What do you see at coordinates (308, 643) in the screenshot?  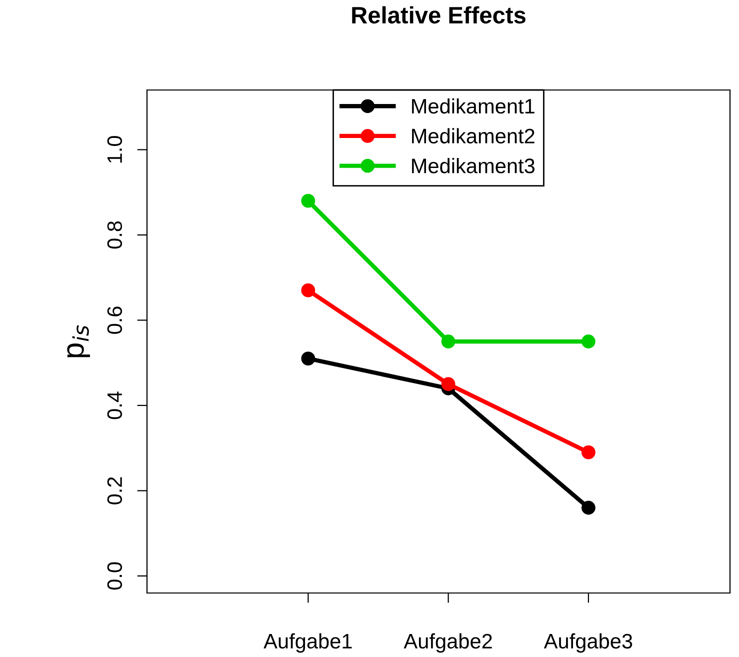 I see `x-tick-label: Aufgabe1` at bounding box center [308, 643].